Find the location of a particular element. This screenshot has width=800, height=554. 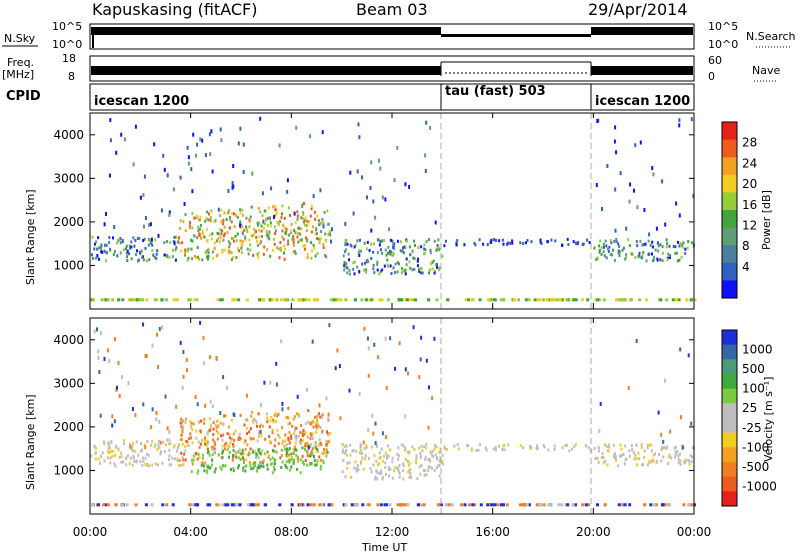

cpid-mode-1: icescan 1200 is located at coordinates (141, 101).